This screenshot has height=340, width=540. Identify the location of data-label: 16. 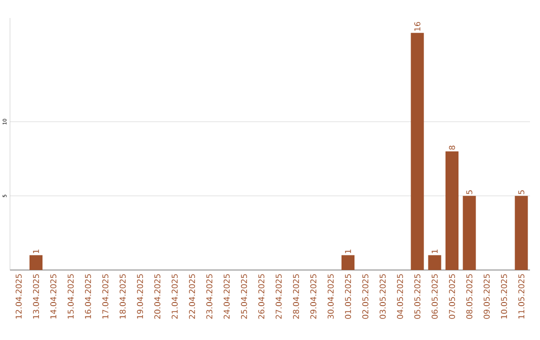
(417, 26).